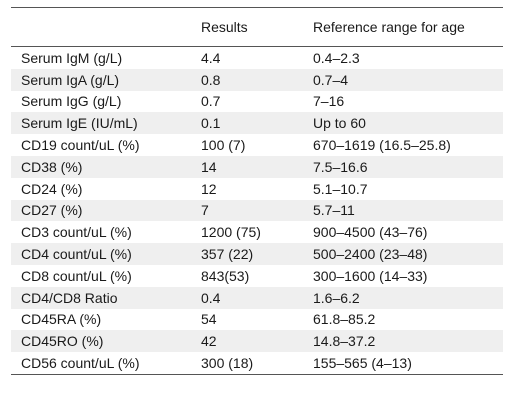  What do you see at coordinates (106, 123) in the screenshot?
I see `row-label-cell: Serum IgE (IU/mL)` at bounding box center [106, 123].